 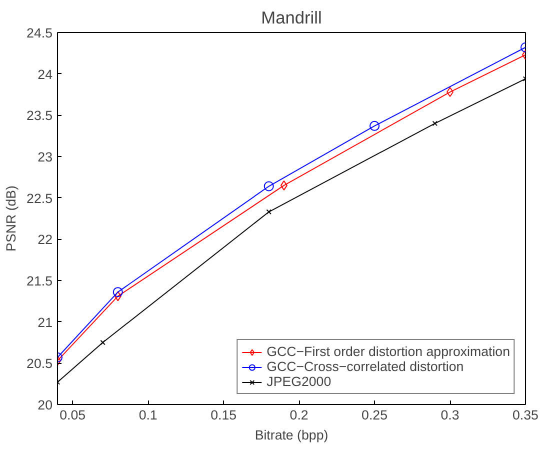 What do you see at coordinates (45, 240) in the screenshot?
I see `y-tick-label: 22` at bounding box center [45, 240].